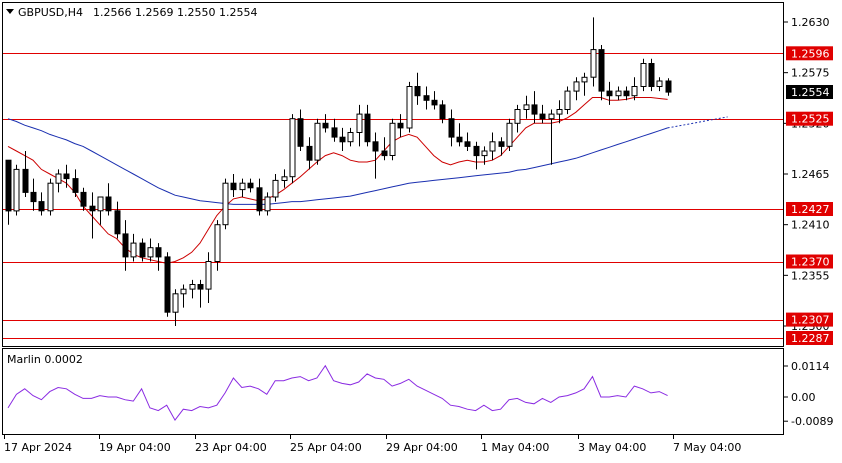  What do you see at coordinates (809, 92) in the screenshot?
I see `current-price-tag` at bounding box center [809, 92].